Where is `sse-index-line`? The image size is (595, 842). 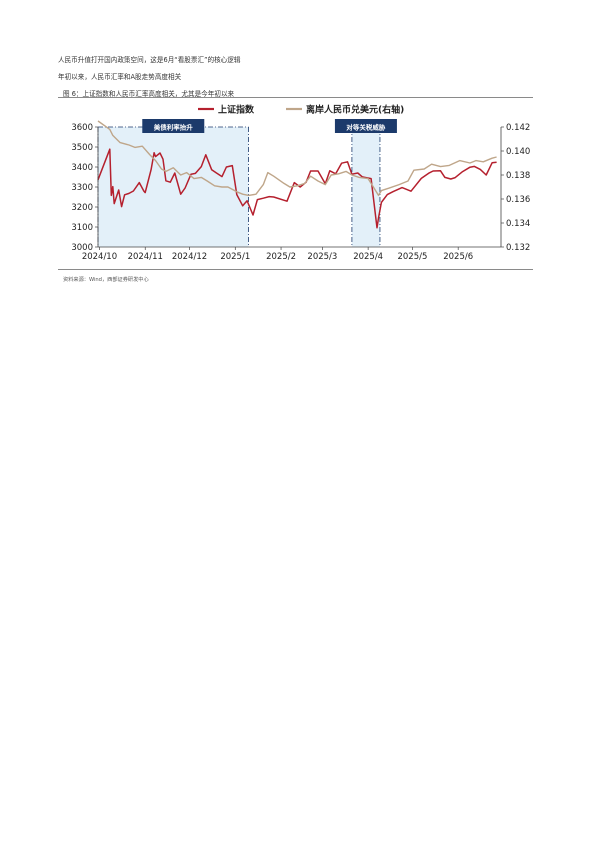 sse-index-line is located at coordinates (297, 188).